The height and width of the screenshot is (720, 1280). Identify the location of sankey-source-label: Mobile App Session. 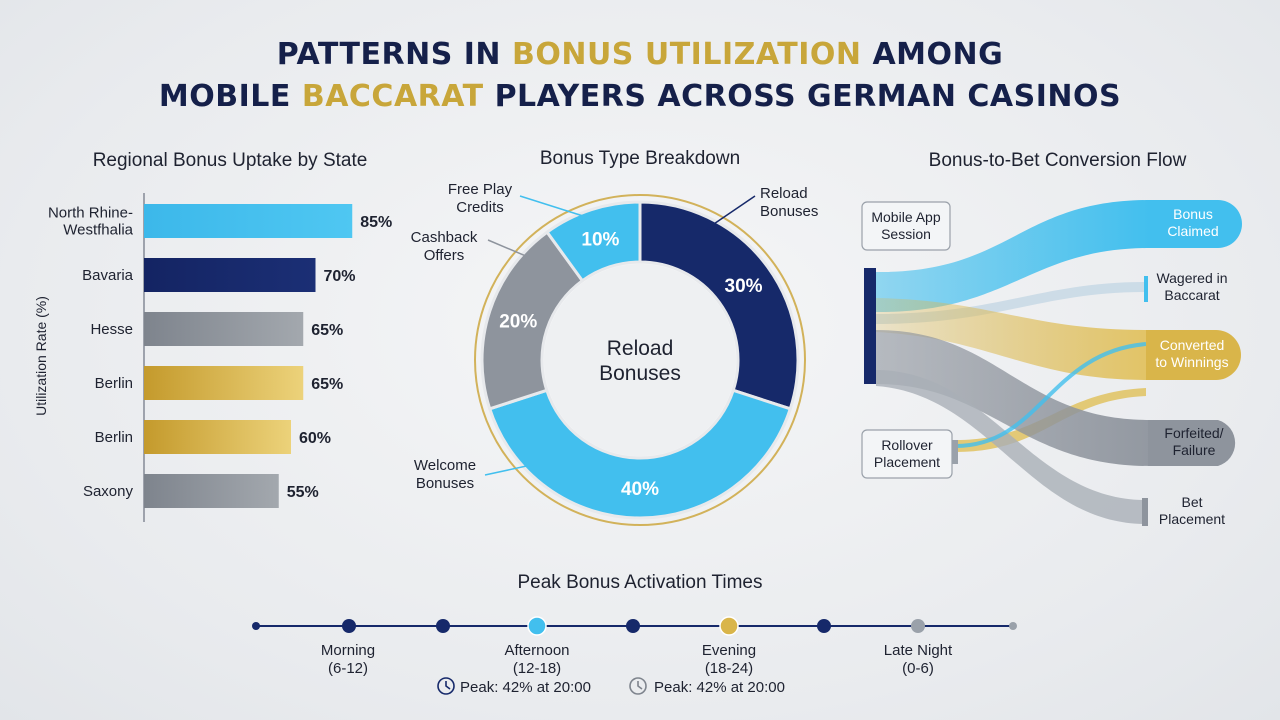
(905, 225).